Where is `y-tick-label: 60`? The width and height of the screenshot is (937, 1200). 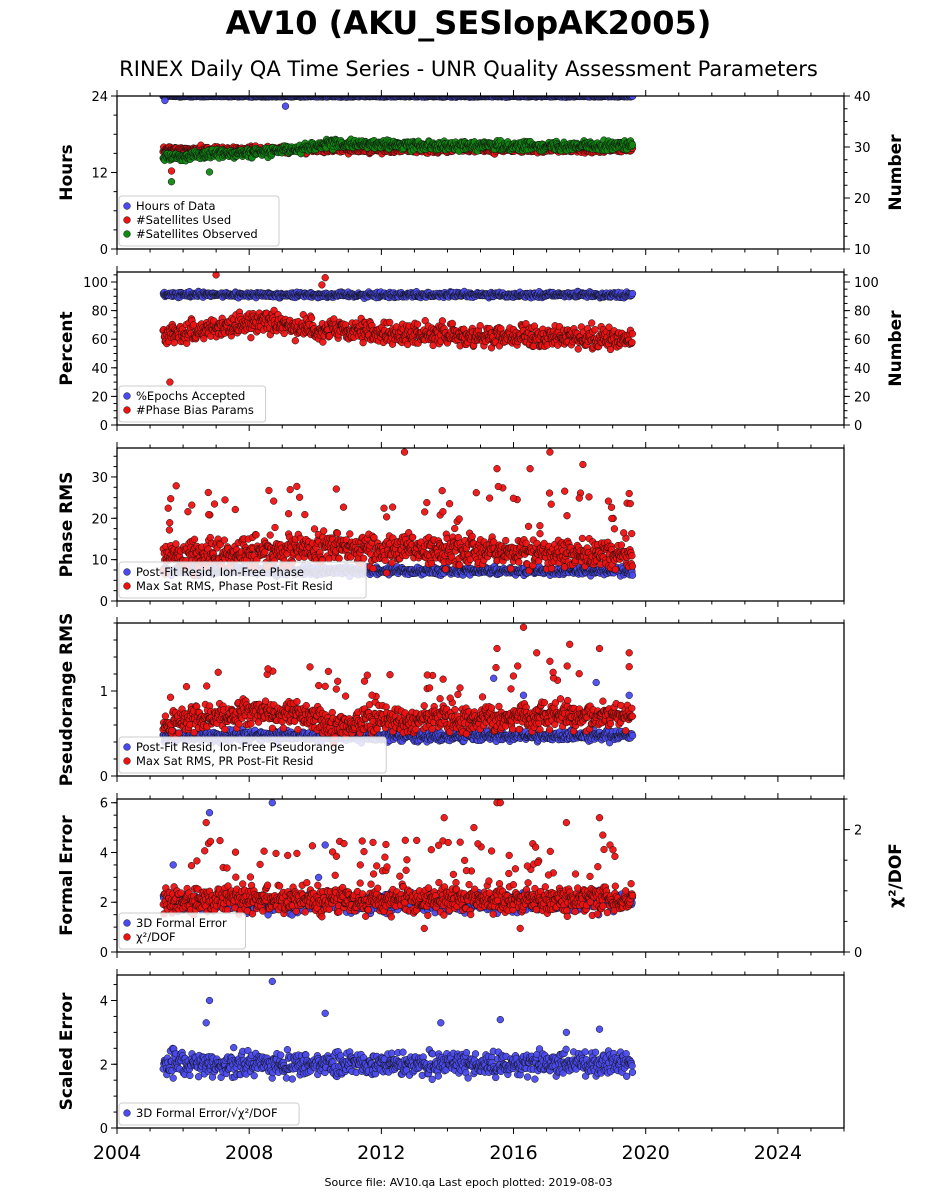 y-tick-label: 60 is located at coordinates (99, 340).